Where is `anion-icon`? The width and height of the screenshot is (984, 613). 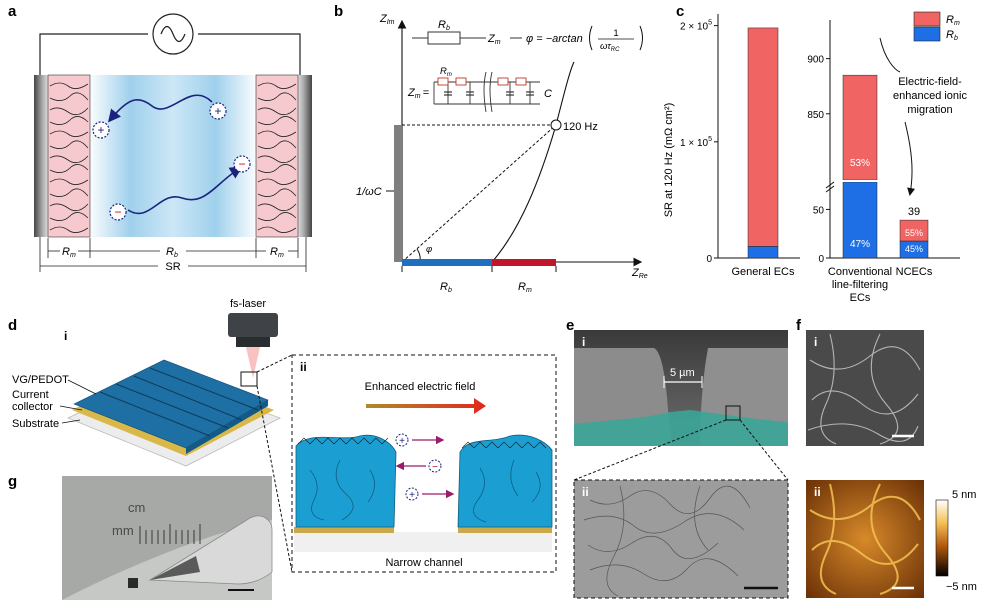
anion-icon is located at coordinates (118, 212).